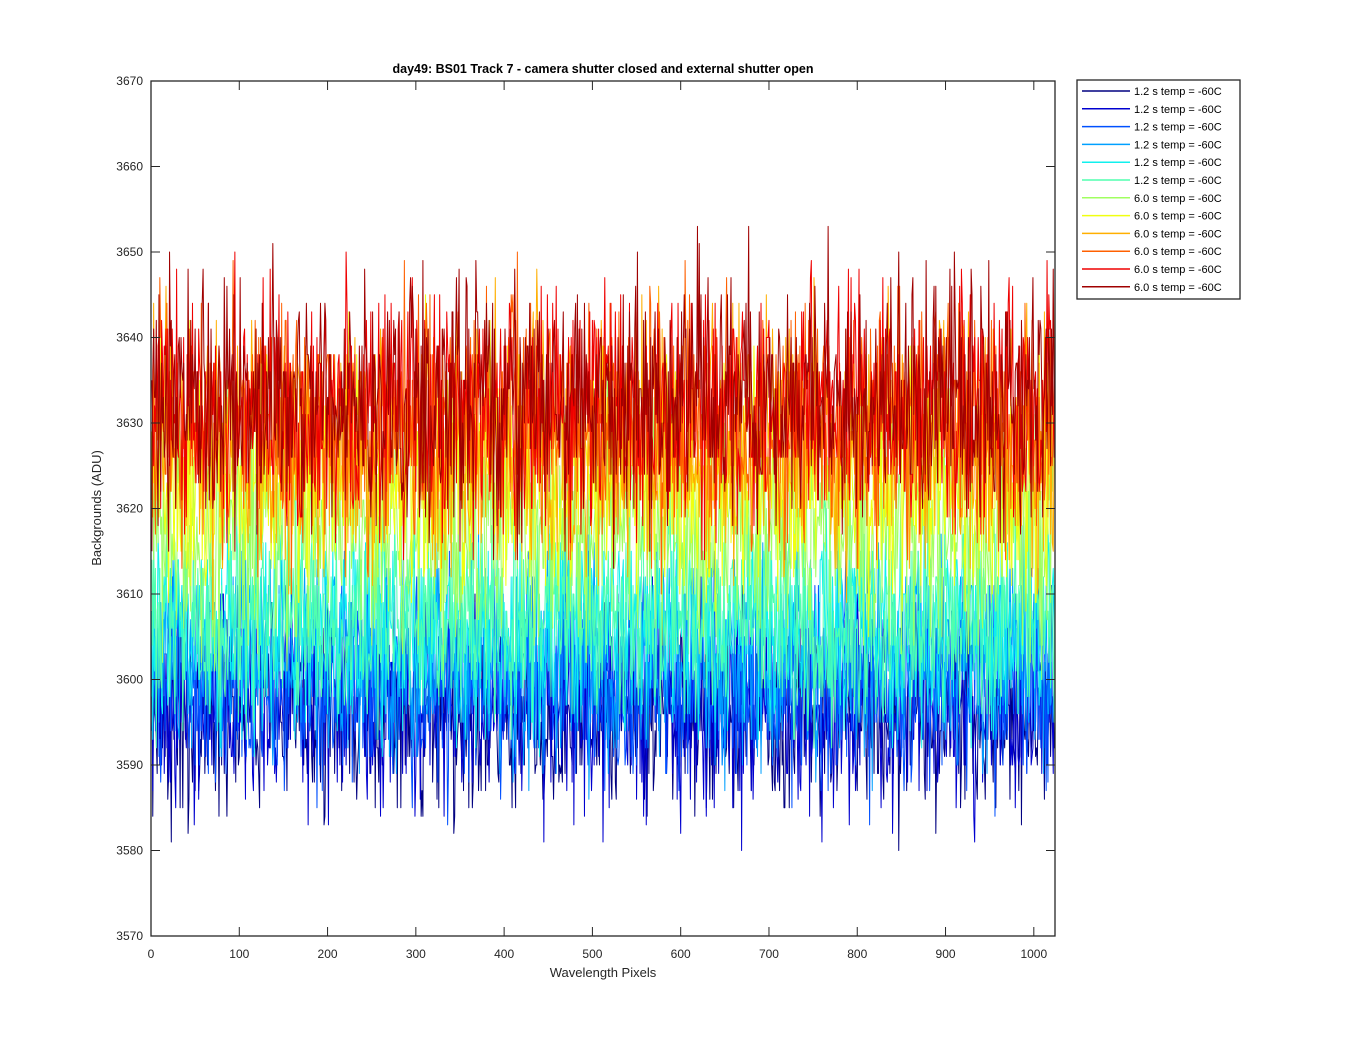 This screenshot has height=1050, width=1350. I want to click on y-axis-label: Backgrounds (ADU), so click(96, 508).